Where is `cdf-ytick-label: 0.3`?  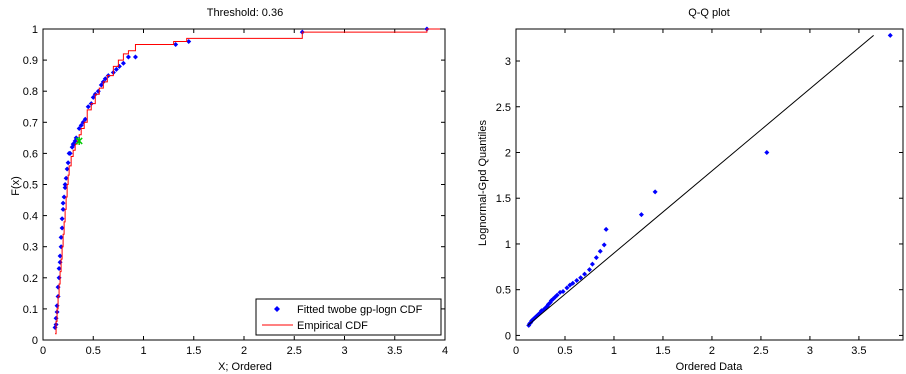 cdf-ytick-label: 0.3 is located at coordinates (30, 248).